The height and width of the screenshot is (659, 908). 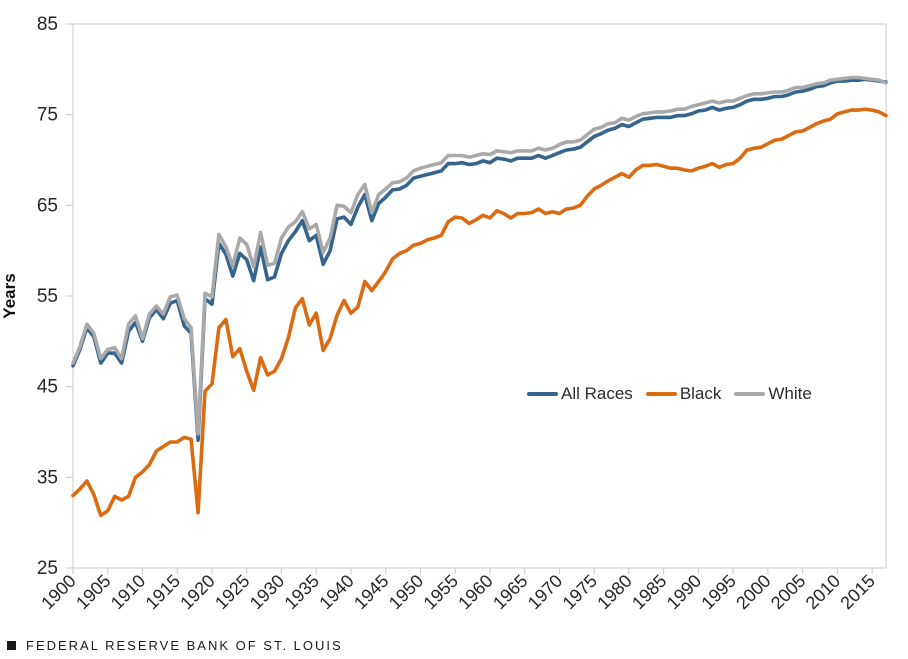 What do you see at coordinates (267, 592) in the screenshot?
I see `x-tick-label: 1930` at bounding box center [267, 592].